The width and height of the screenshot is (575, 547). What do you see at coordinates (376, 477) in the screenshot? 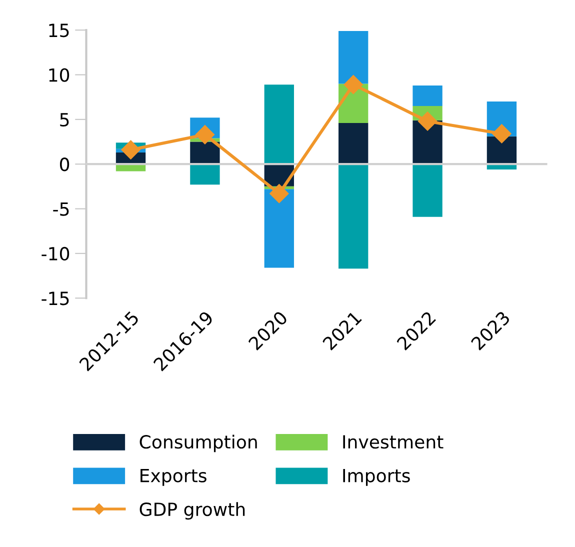
I see `legend-label: Imports` at bounding box center [376, 477].